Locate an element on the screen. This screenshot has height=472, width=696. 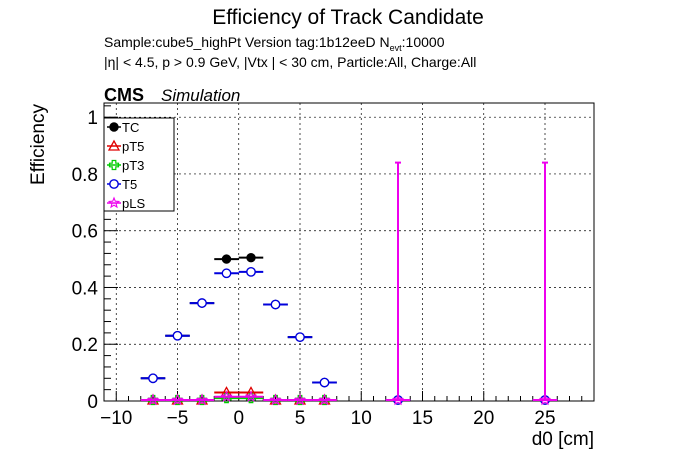
legend-label: T5 is located at coordinates (129, 184).